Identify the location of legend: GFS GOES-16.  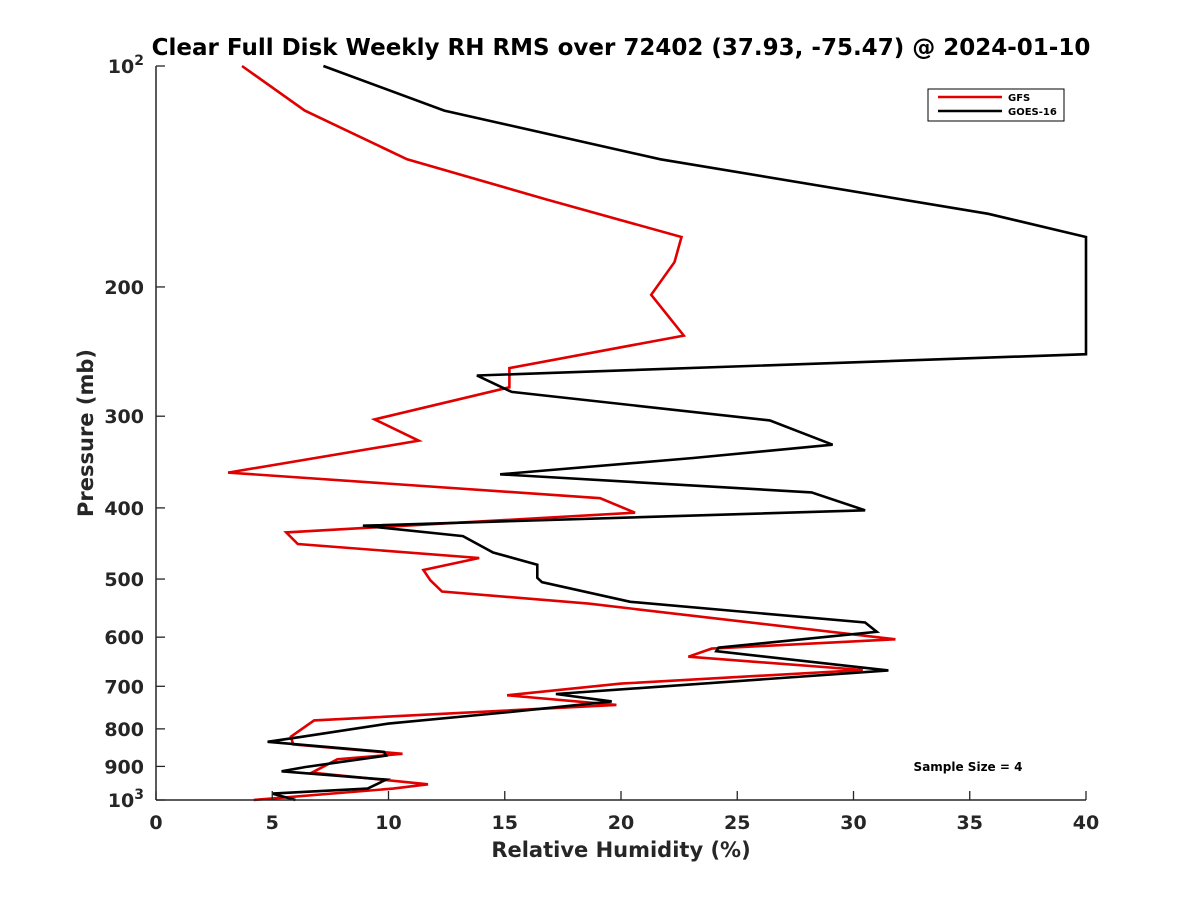
(996, 105).